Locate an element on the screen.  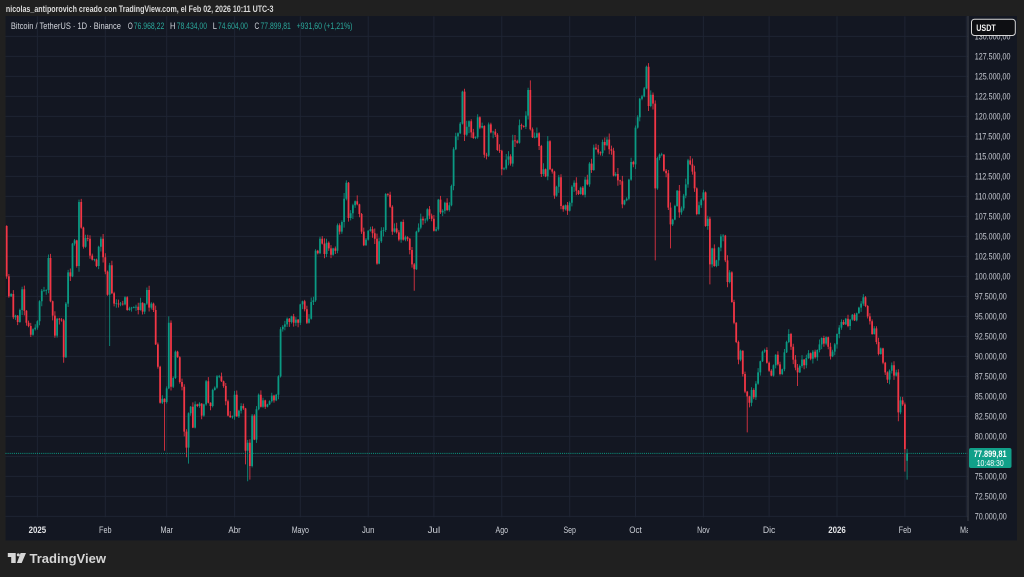
svg-text: Oct is located at coordinates (635, 530).